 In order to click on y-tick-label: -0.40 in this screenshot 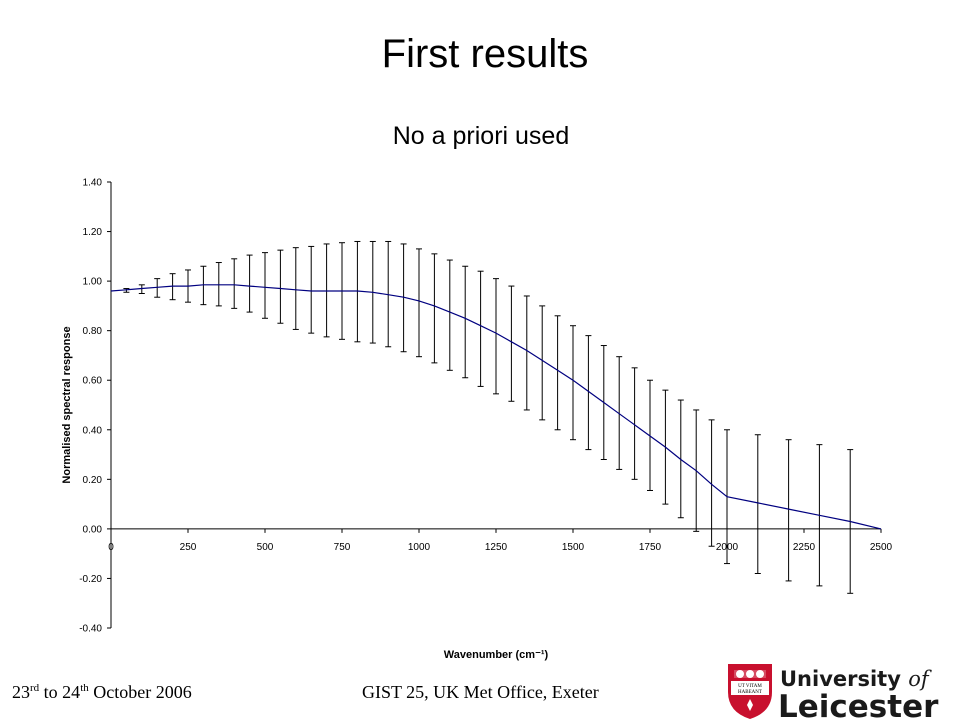, I will do `click(90, 629)`.